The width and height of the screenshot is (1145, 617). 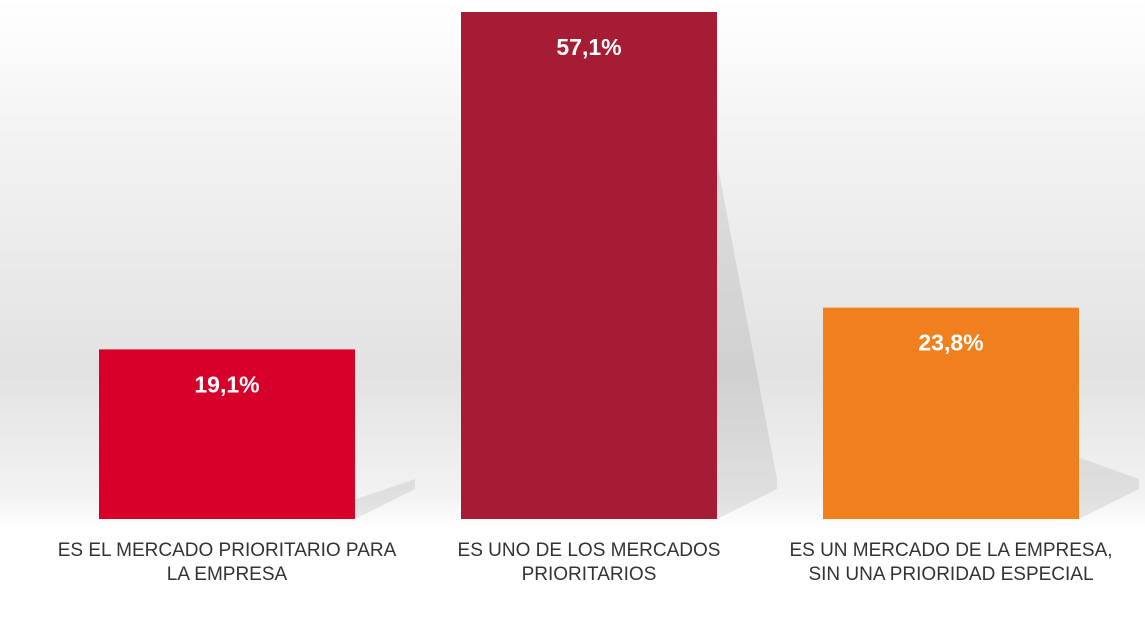 I want to click on value-label: 19,1%, so click(x=226, y=384).